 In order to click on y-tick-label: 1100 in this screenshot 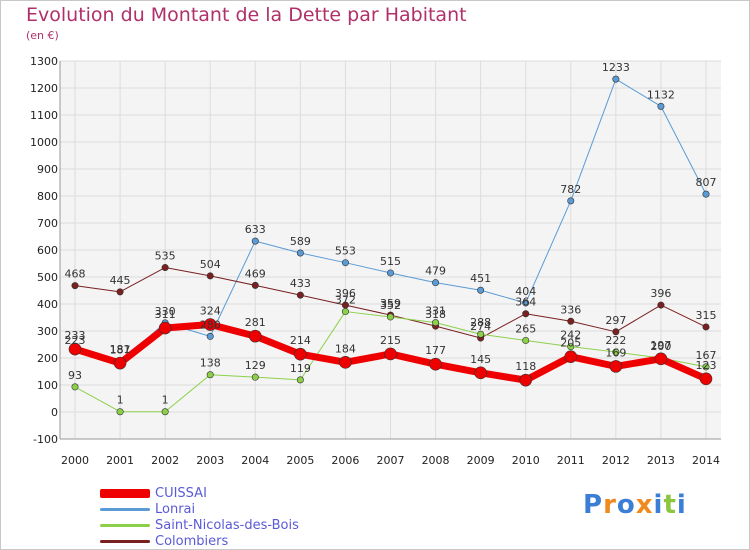, I will do `click(44, 115)`.